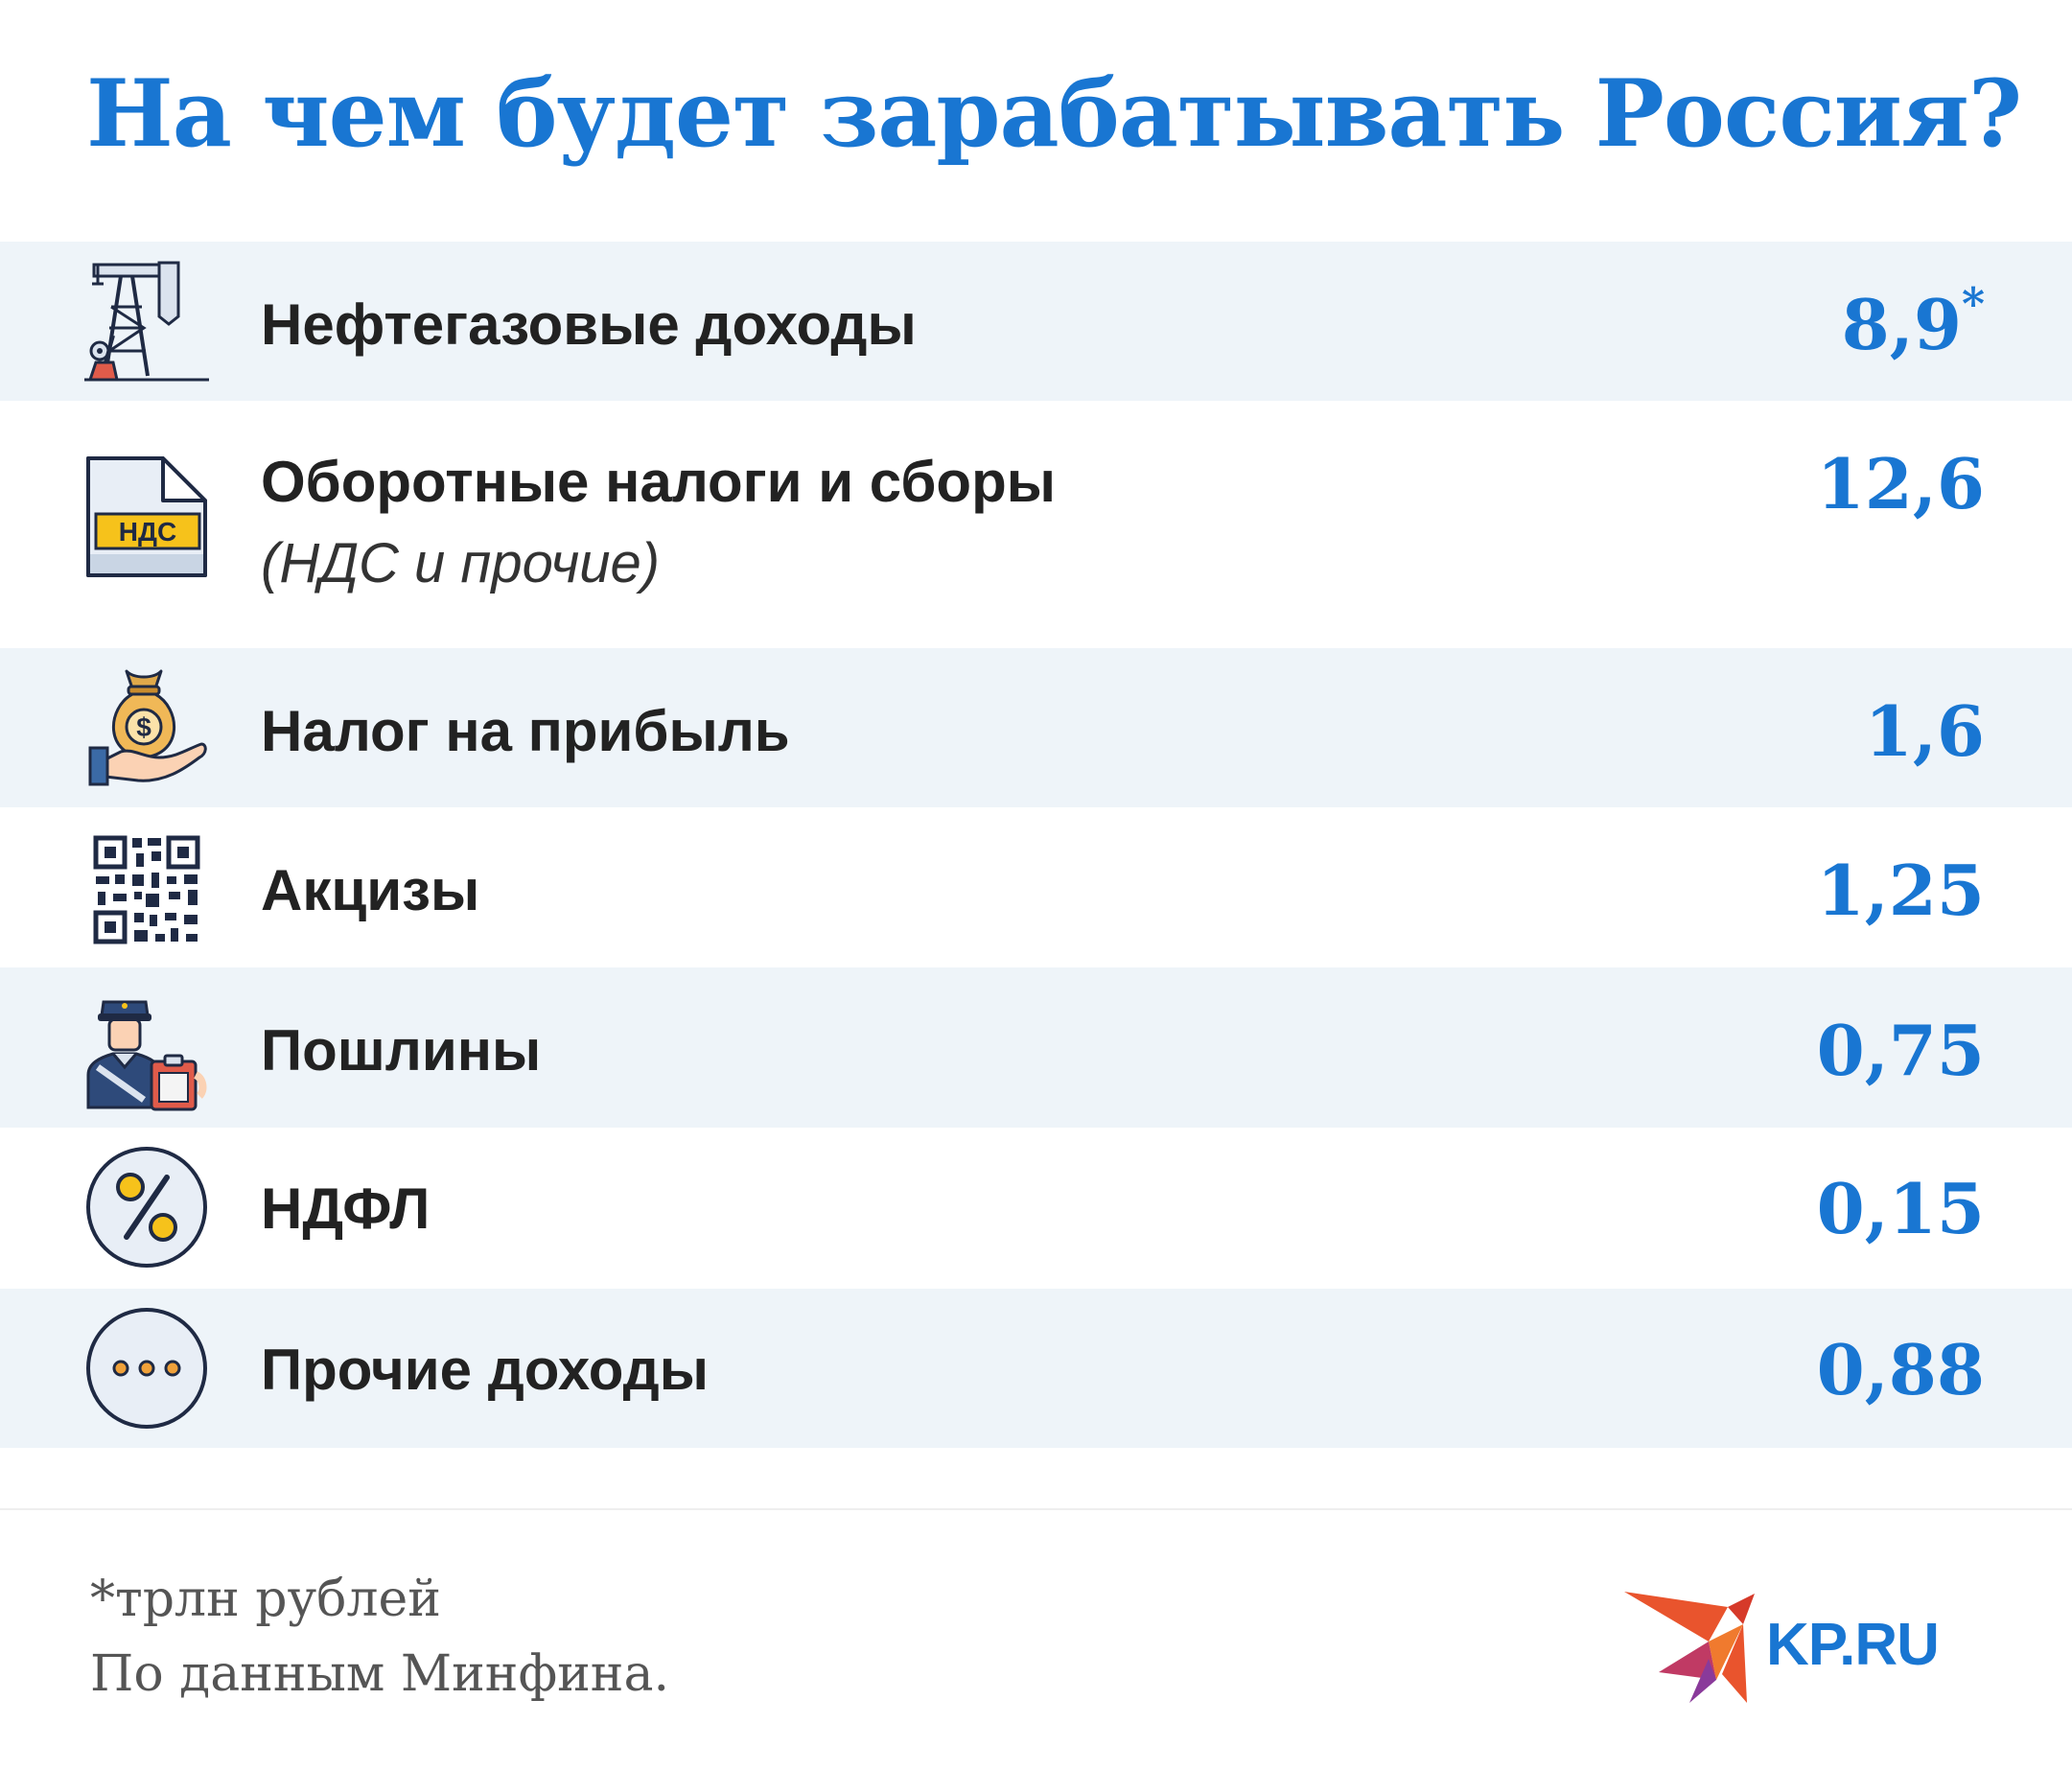 The image size is (2072, 1770). Describe the element at coordinates (1689, 1647) in the screenshot. I see `kp-bird-logo-icon` at that location.